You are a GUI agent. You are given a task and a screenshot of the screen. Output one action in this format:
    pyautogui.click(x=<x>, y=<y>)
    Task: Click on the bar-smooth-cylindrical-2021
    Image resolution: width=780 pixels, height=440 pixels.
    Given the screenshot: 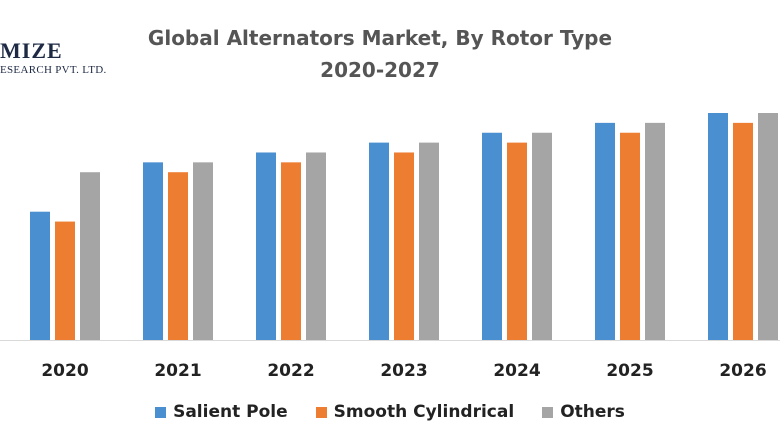 What is the action you would take?
    pyautogui.click(x=178, y=256)
    